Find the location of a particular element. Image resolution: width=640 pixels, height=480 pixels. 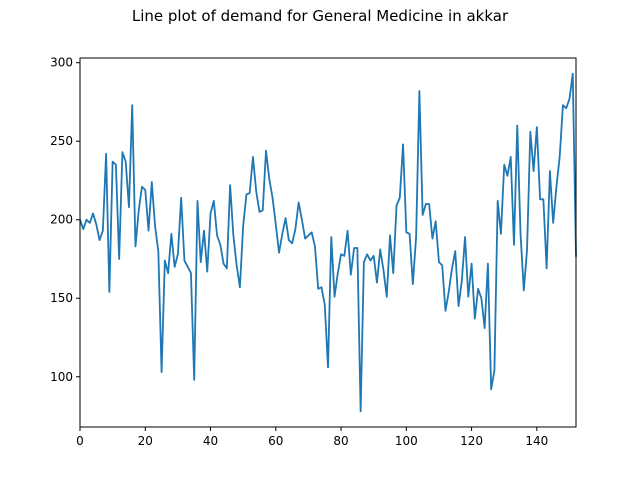

x-tick-label: 0 is located at coordinates (80, 441).